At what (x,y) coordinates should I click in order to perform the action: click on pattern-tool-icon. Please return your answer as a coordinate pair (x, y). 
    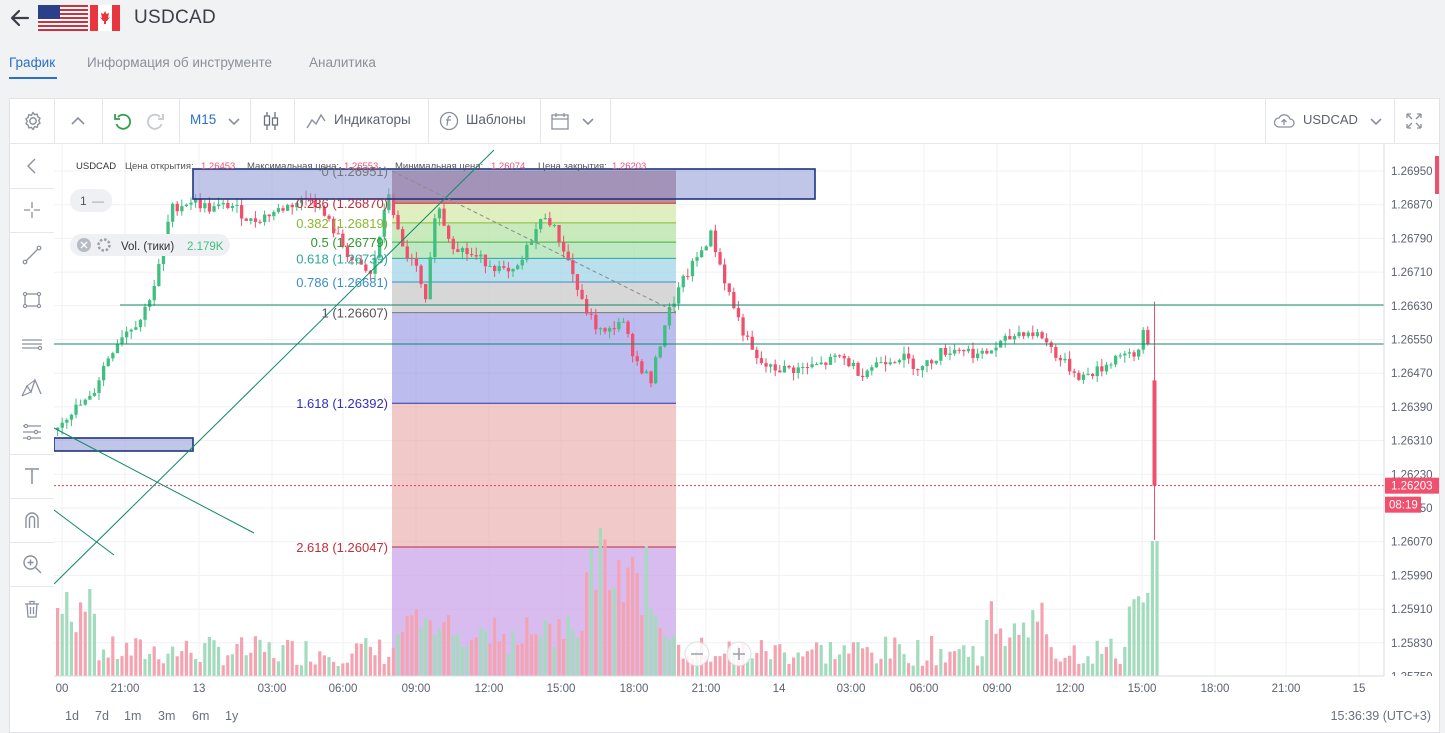
    Looking at the image, I should click on (32, 388).